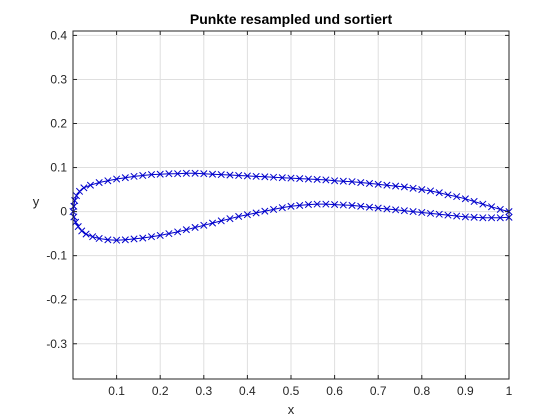 Image resolution: width=560 pixels, height=420 pixels. Describe the element at coordinates (116, 391) in the screenshot. I see `x-tick-label: 0.1` at that location.